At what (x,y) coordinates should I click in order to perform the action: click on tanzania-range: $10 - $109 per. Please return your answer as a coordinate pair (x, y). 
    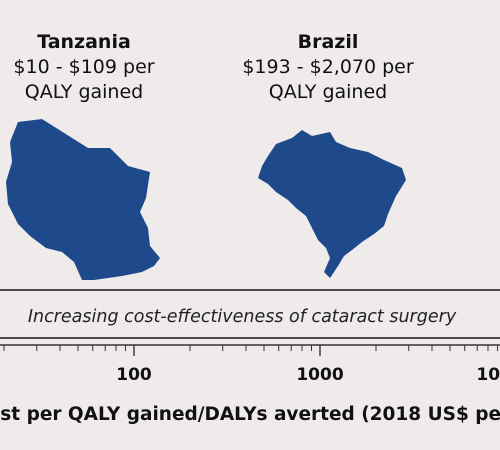
    Looking at the image, I should click on (84, 67).